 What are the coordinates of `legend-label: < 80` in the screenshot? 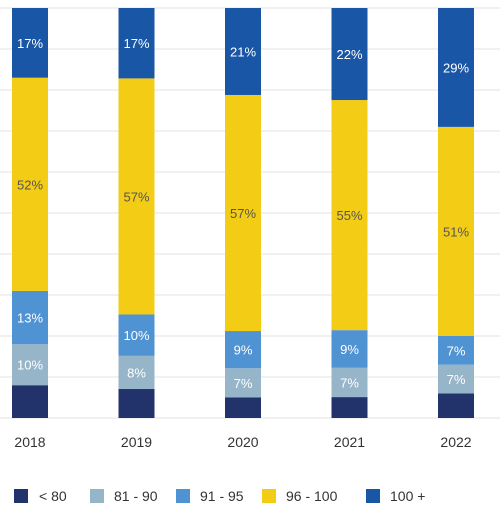 It's located at (53, 496).